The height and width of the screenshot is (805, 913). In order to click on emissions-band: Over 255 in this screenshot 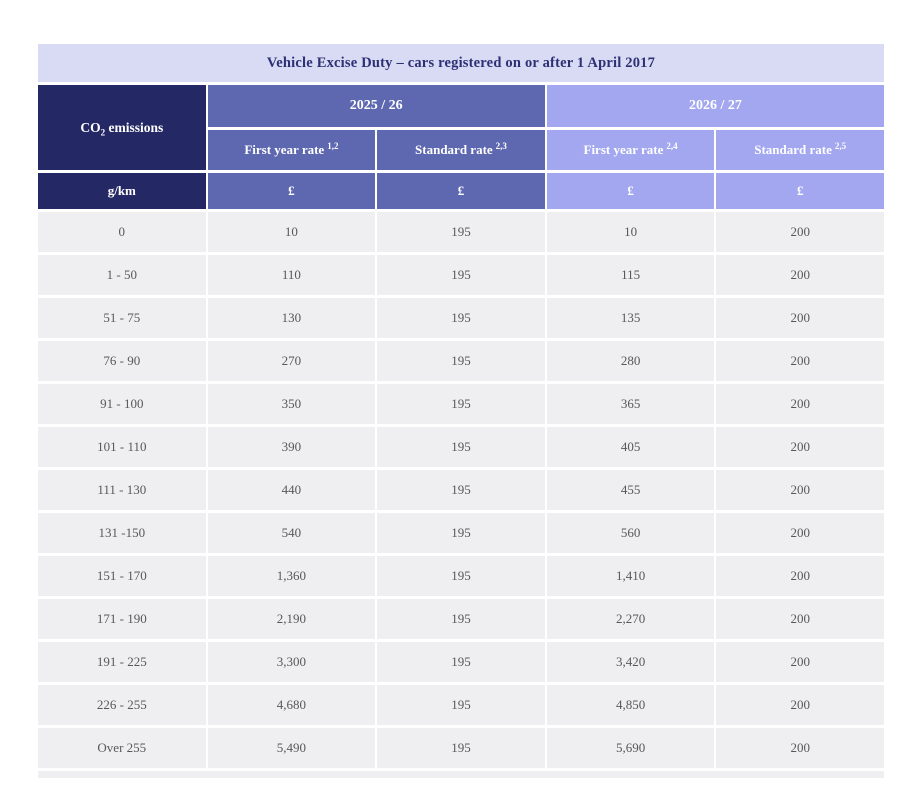, I will do `click(122, 748)`.